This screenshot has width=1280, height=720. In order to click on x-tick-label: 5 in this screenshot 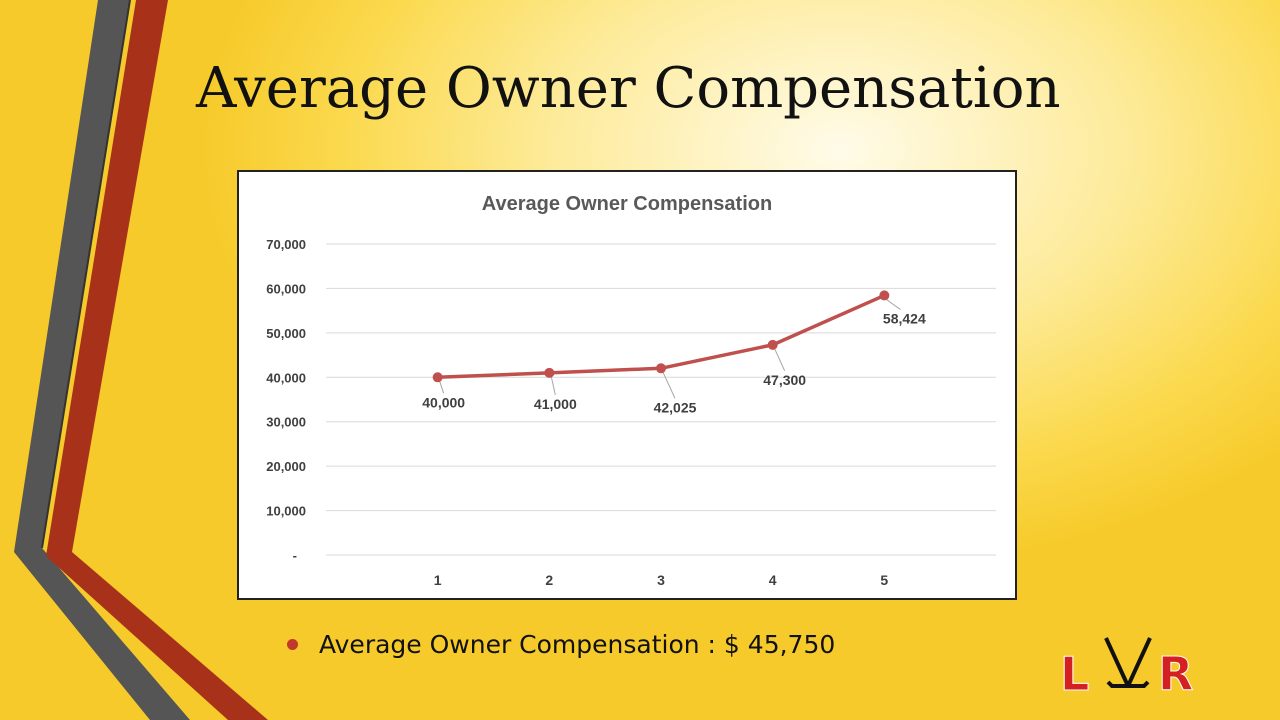, I will do `click(884, 580)`.